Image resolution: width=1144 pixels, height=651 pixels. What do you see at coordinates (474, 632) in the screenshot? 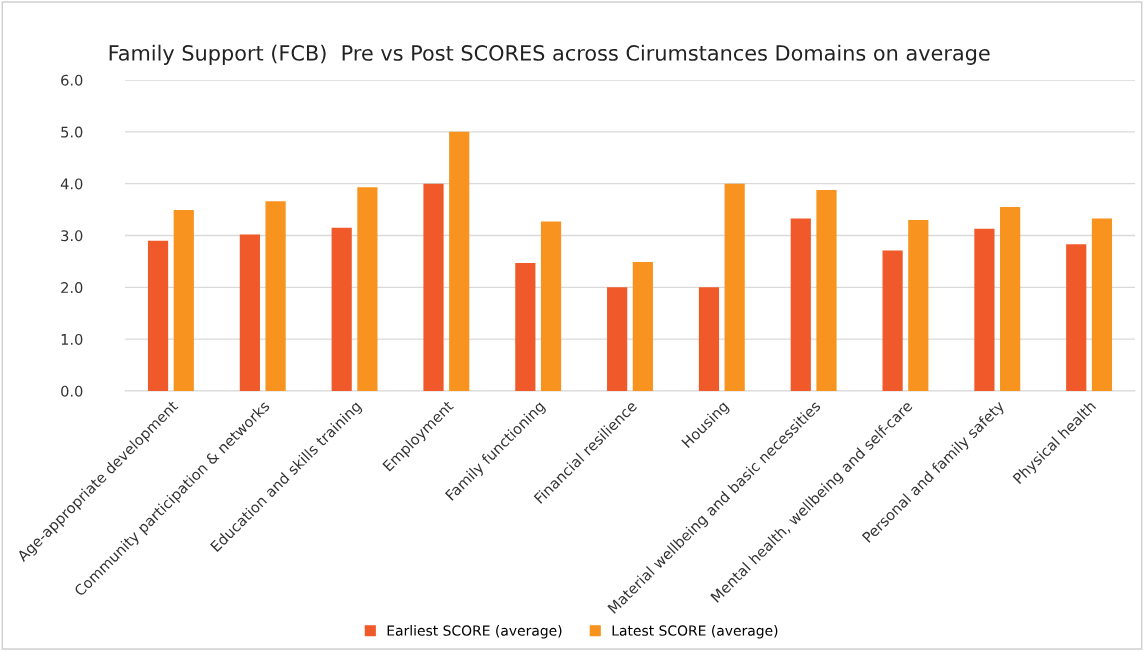
I see `legend-label: Earliest SCORE (average)` at bounding box center [474, 632].